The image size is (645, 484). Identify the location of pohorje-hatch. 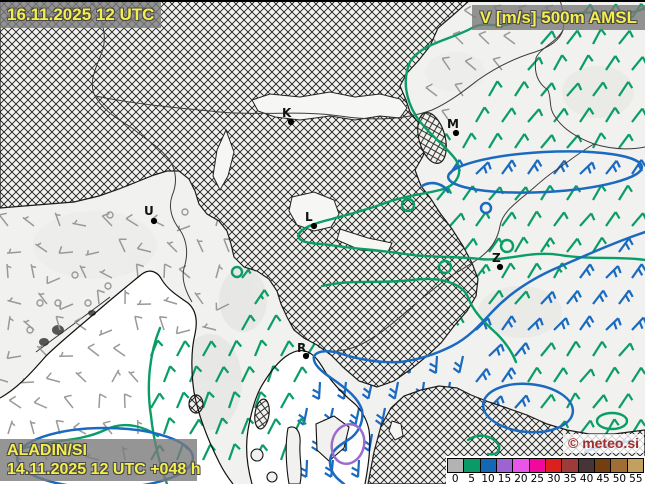
(432, 138).